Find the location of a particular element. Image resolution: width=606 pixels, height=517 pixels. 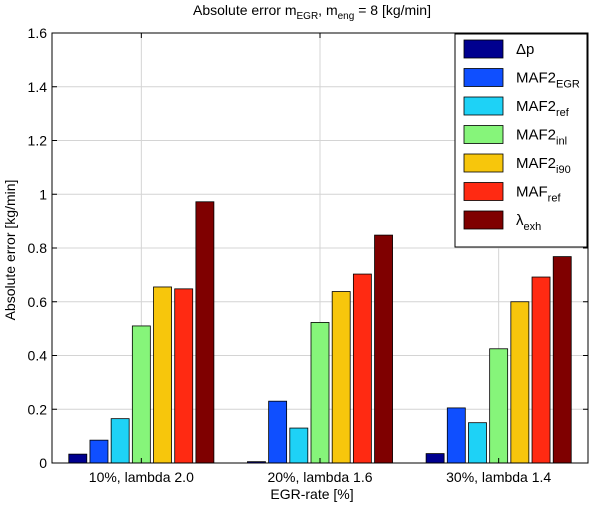

legend-label: MAF2ref is located at coordinates (543, 108).